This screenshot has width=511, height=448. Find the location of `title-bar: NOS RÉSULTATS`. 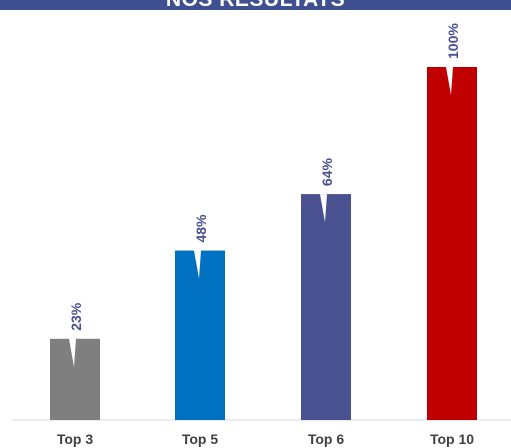

title-bar: NOS RÉSULTATS is located at coordinates (255, 5).